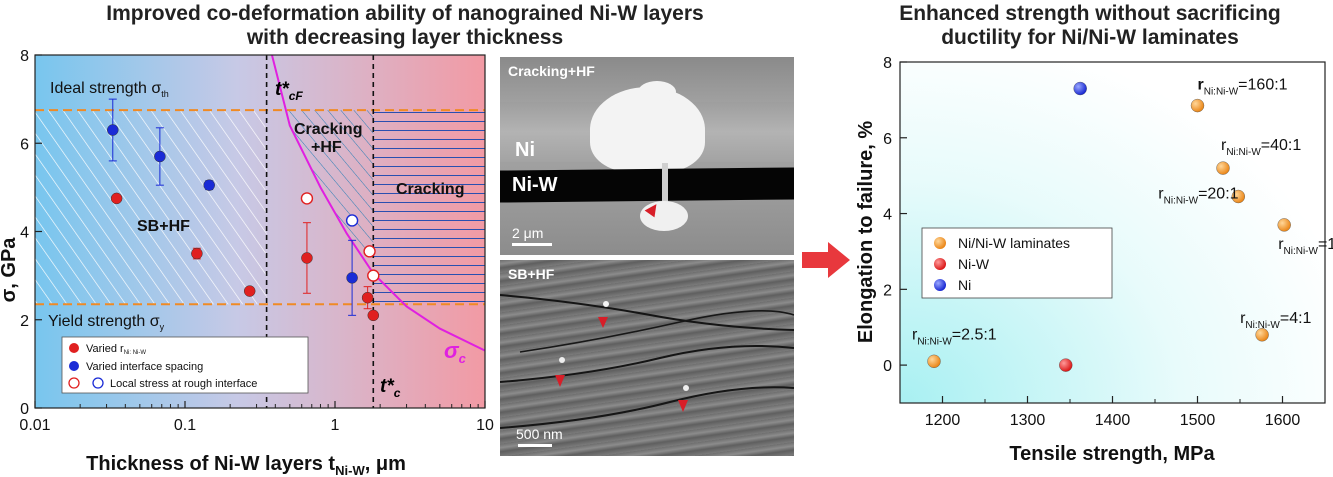 This screenshot has height=477, width=1333. What do you see at coordinates (116, 349) in the screenshot?
I see `legend-item-1: Varied rNi: Ni-W` at bounding box center [116, 349].